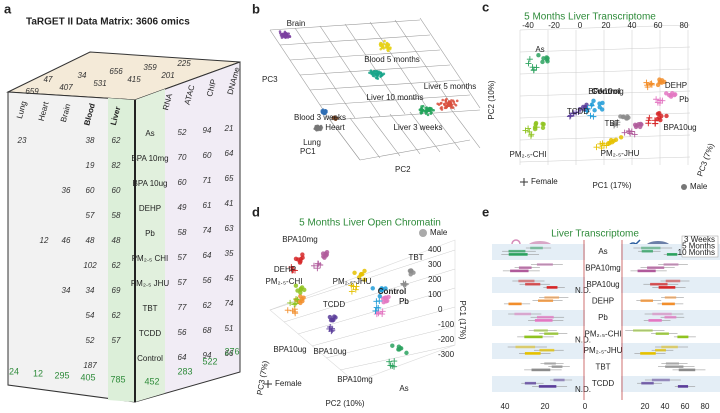  Describe the element at coordinates (149, 158) in the screenshot. I see `exposure-label: BPA 10mg` at that location.